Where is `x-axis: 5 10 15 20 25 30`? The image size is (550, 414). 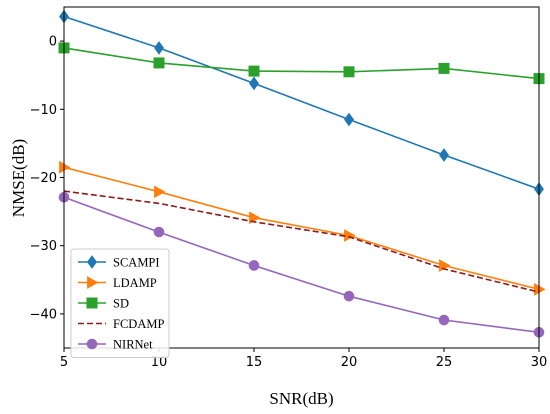 x-axis: 5 10 15 20 25 30 is located at coordinates (303, 359).